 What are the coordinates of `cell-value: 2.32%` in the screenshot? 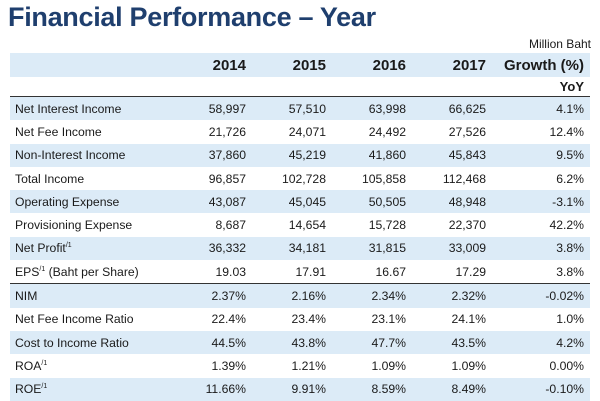 It's located at (450, 295).